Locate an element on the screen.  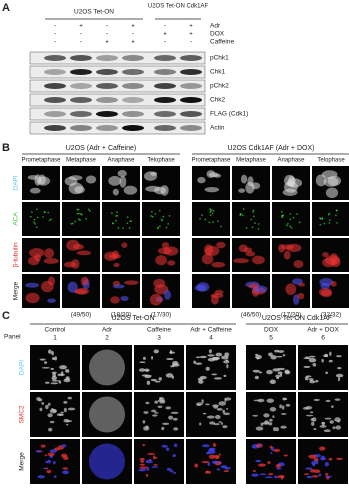
stain-label: DAPI is located at coordinates (22, 367).